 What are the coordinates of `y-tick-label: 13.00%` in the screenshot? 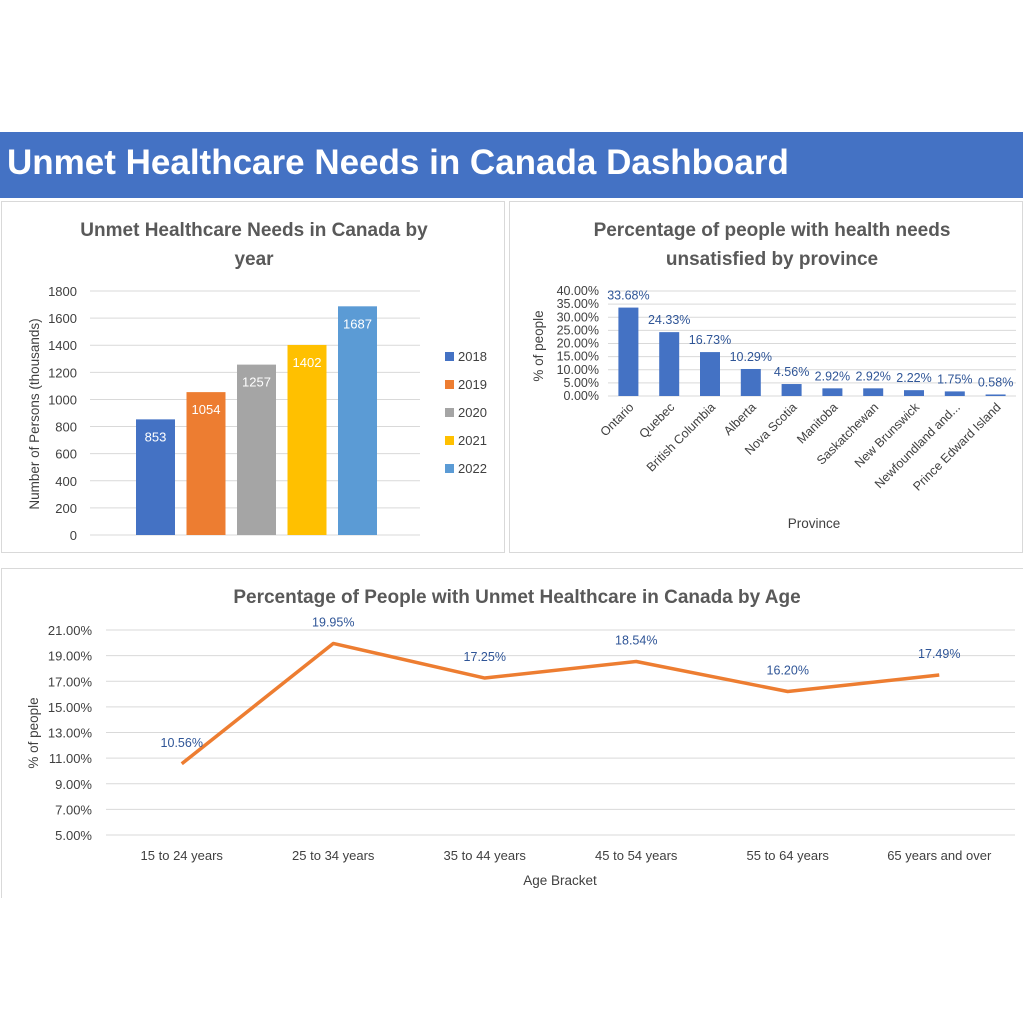 It's located at (70, 733).